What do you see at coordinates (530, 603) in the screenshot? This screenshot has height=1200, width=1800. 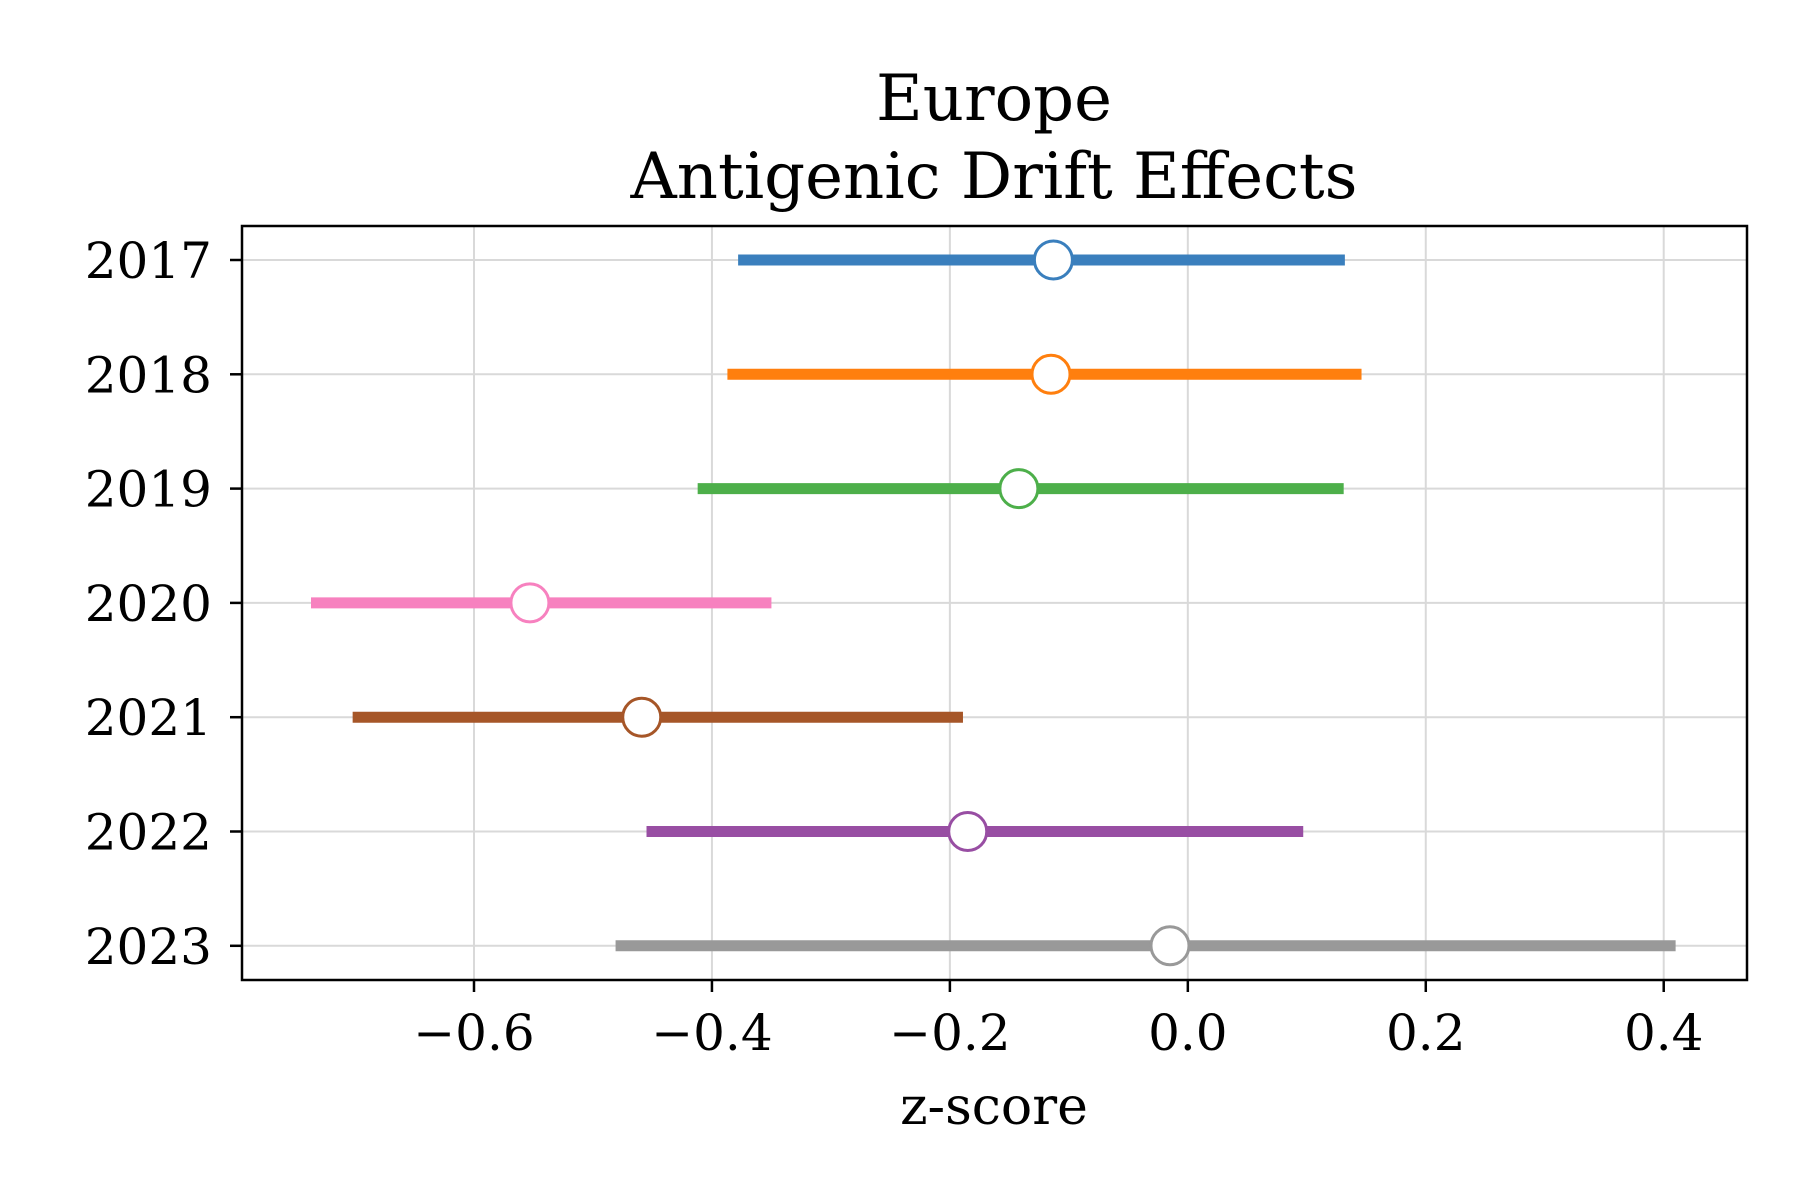 I see `estimate-point-2020` at bounding box center [530, 603].